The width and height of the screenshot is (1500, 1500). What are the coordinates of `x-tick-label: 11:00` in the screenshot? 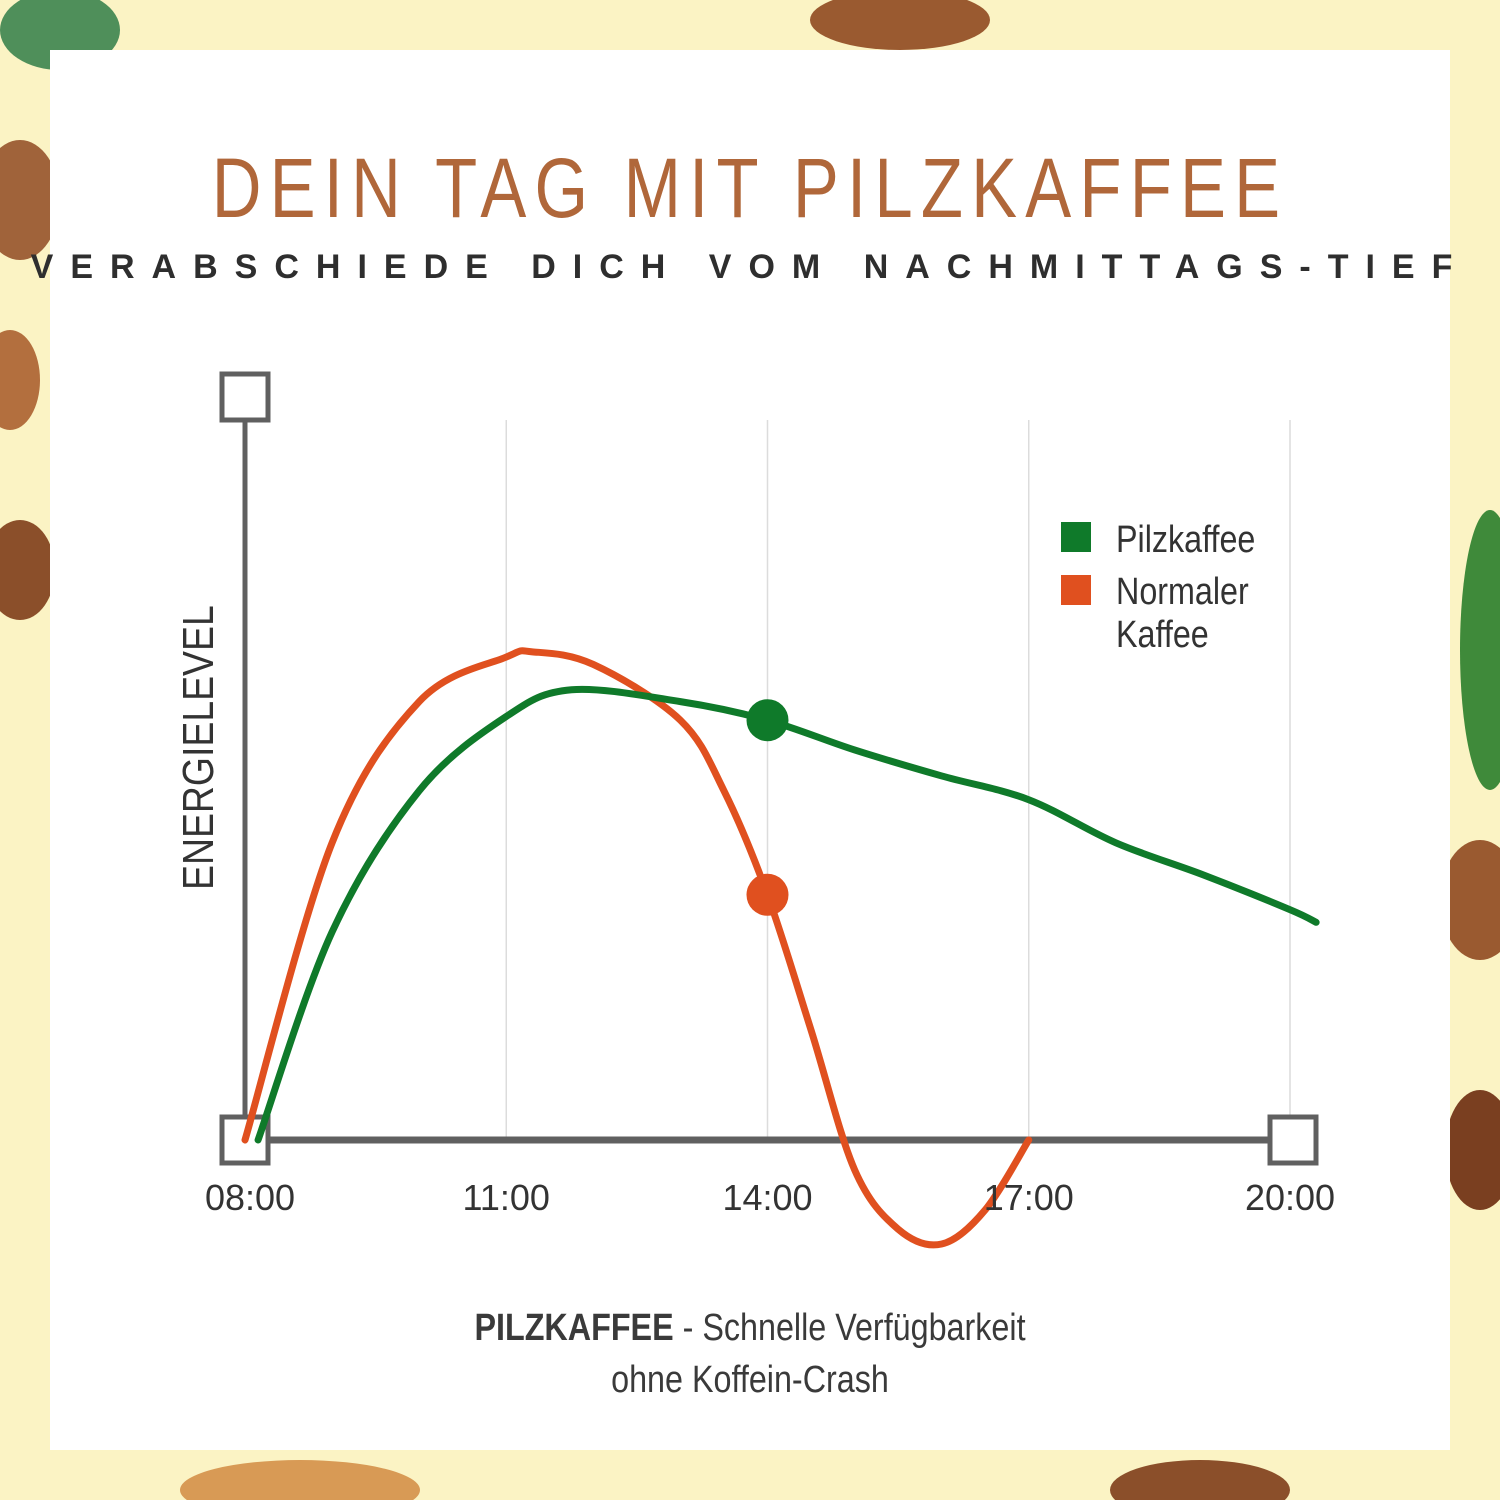 It's located at (506, 1197).